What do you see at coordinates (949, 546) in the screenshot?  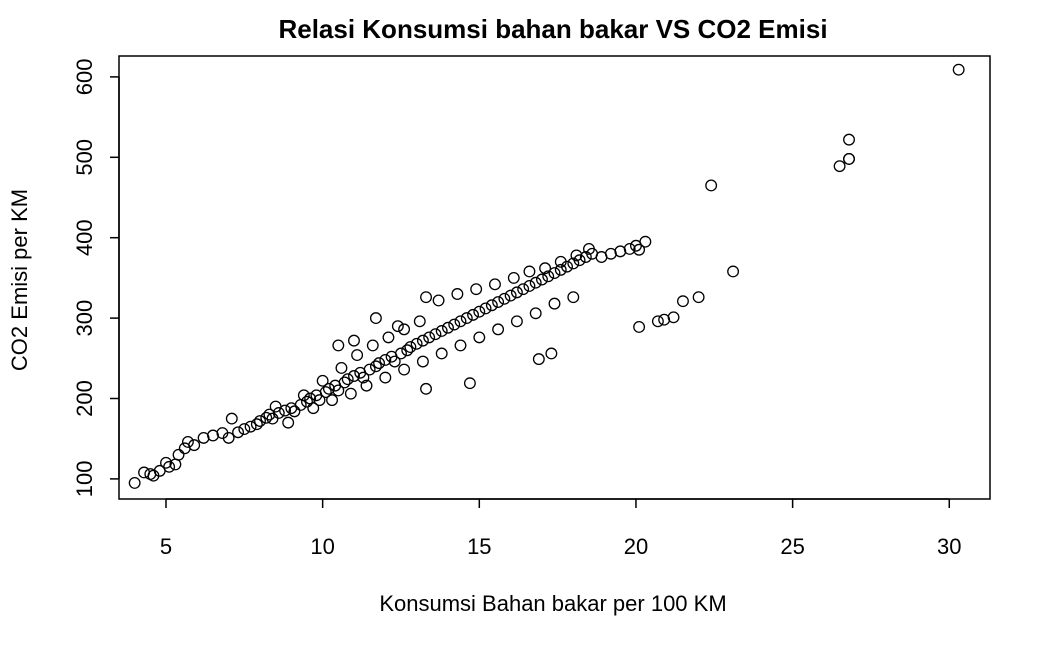 I see `x-tick-label: 30` at bounding box center [949, 546].